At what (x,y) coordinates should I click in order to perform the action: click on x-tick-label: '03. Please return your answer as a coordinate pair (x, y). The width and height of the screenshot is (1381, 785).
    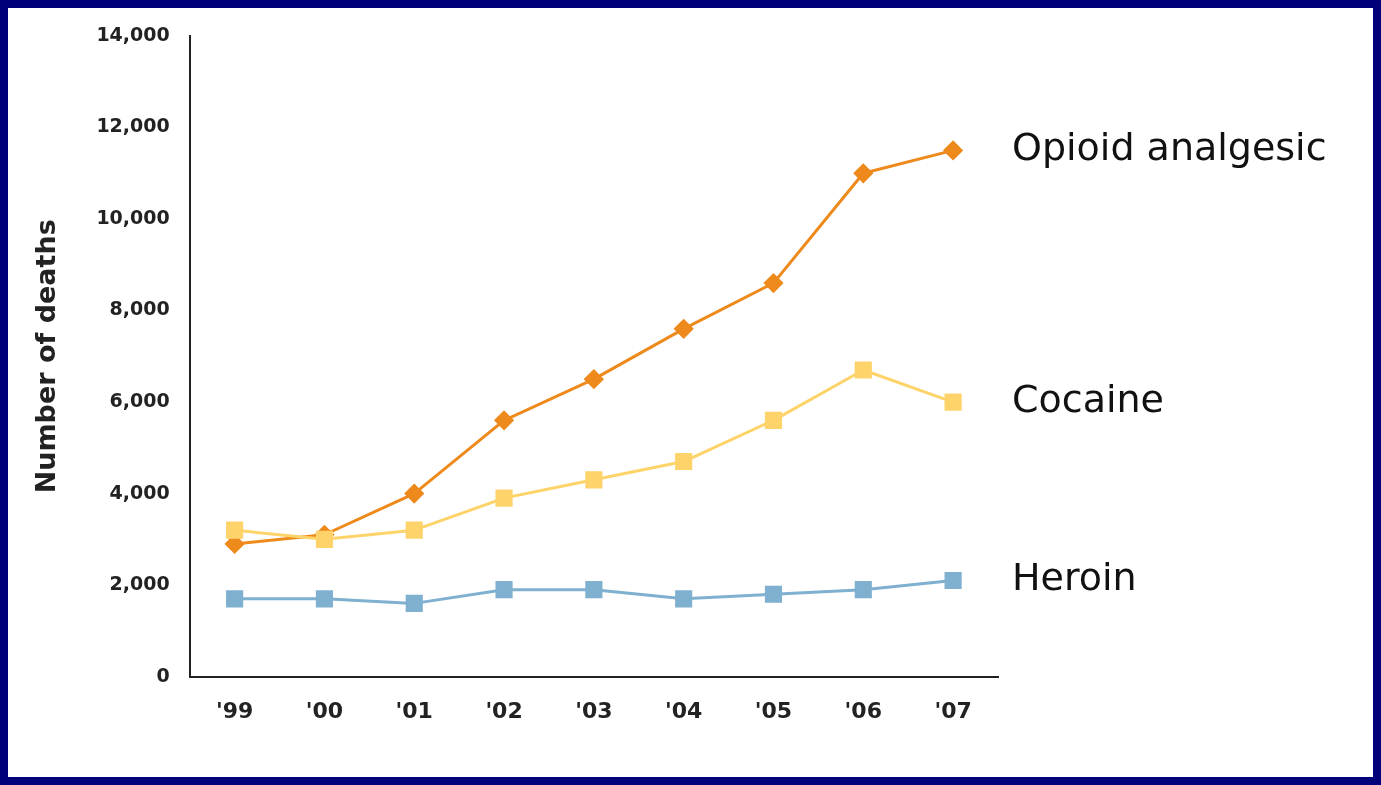
    Looking at the image, I should click on (594, 710).